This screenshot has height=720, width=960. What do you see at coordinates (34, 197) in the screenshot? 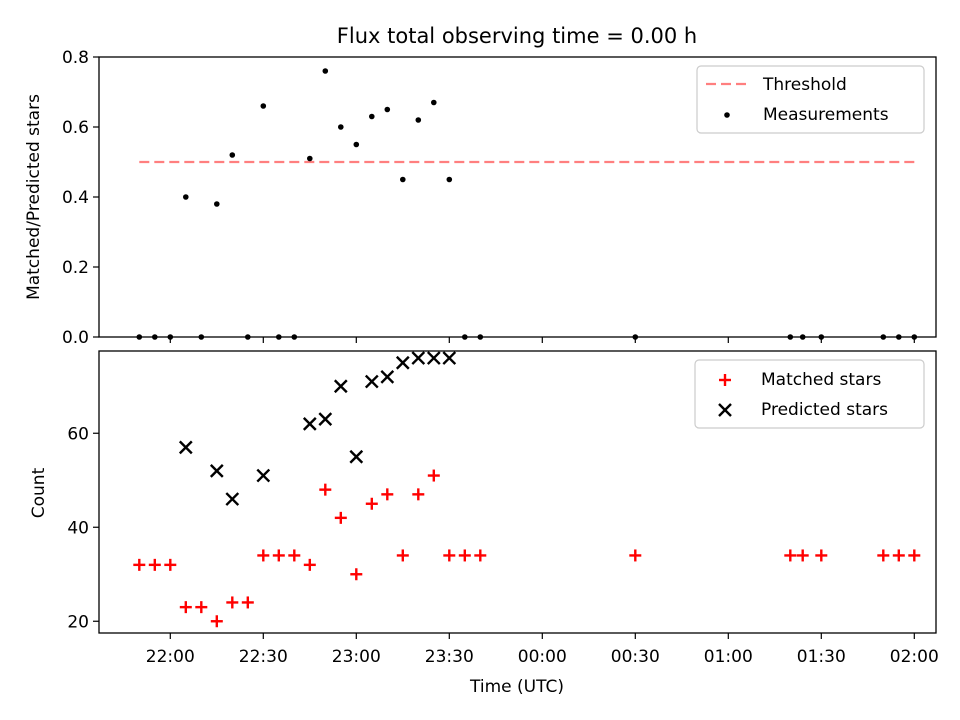
I see `top-y-axis-label: Matched/Predicted stars` at bounding box center [34, 197].